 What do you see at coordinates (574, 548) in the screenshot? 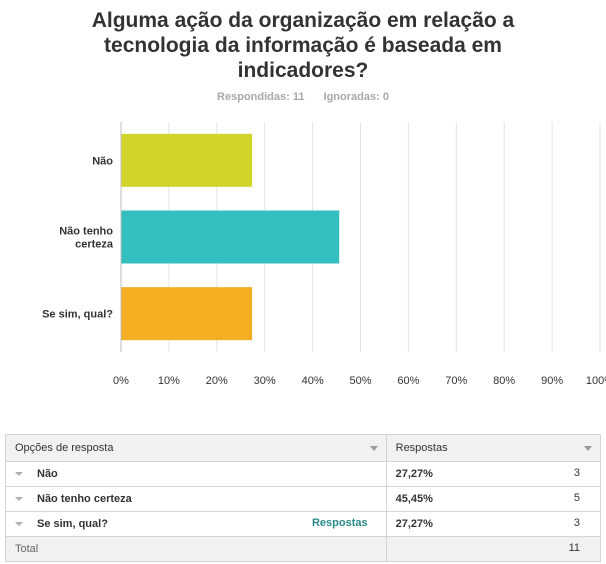
I see `total-count: 11` at bounding box center [574, 548].